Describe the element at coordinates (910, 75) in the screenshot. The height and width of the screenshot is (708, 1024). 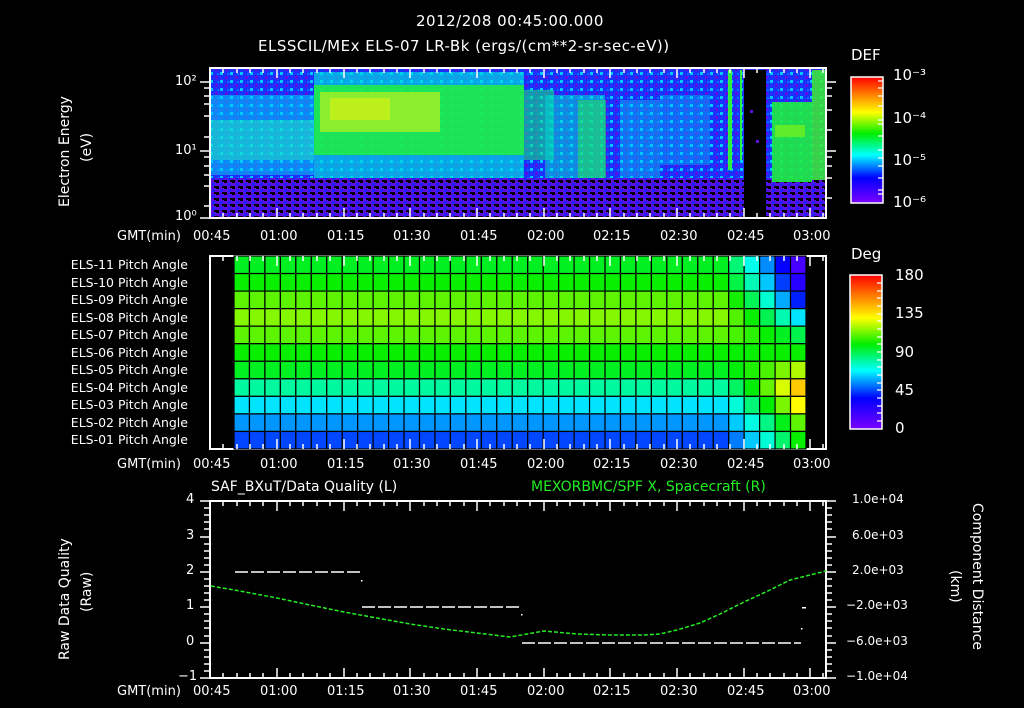
I see `def-tick-1e-3: 10⁻³` at that location.